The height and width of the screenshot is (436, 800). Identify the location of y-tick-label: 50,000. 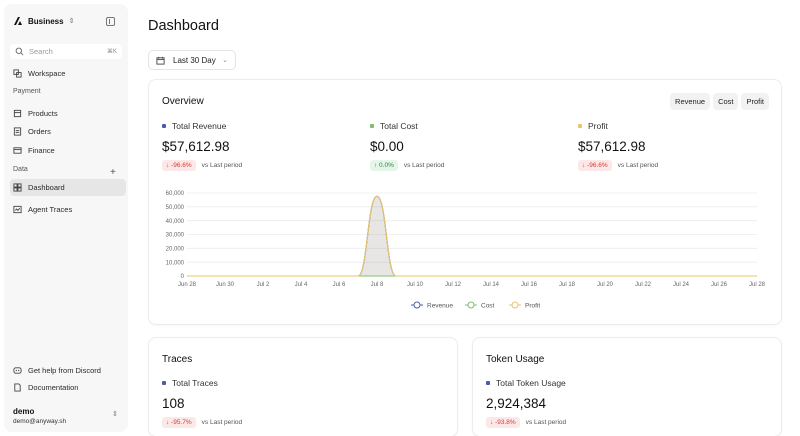
(175, 208).